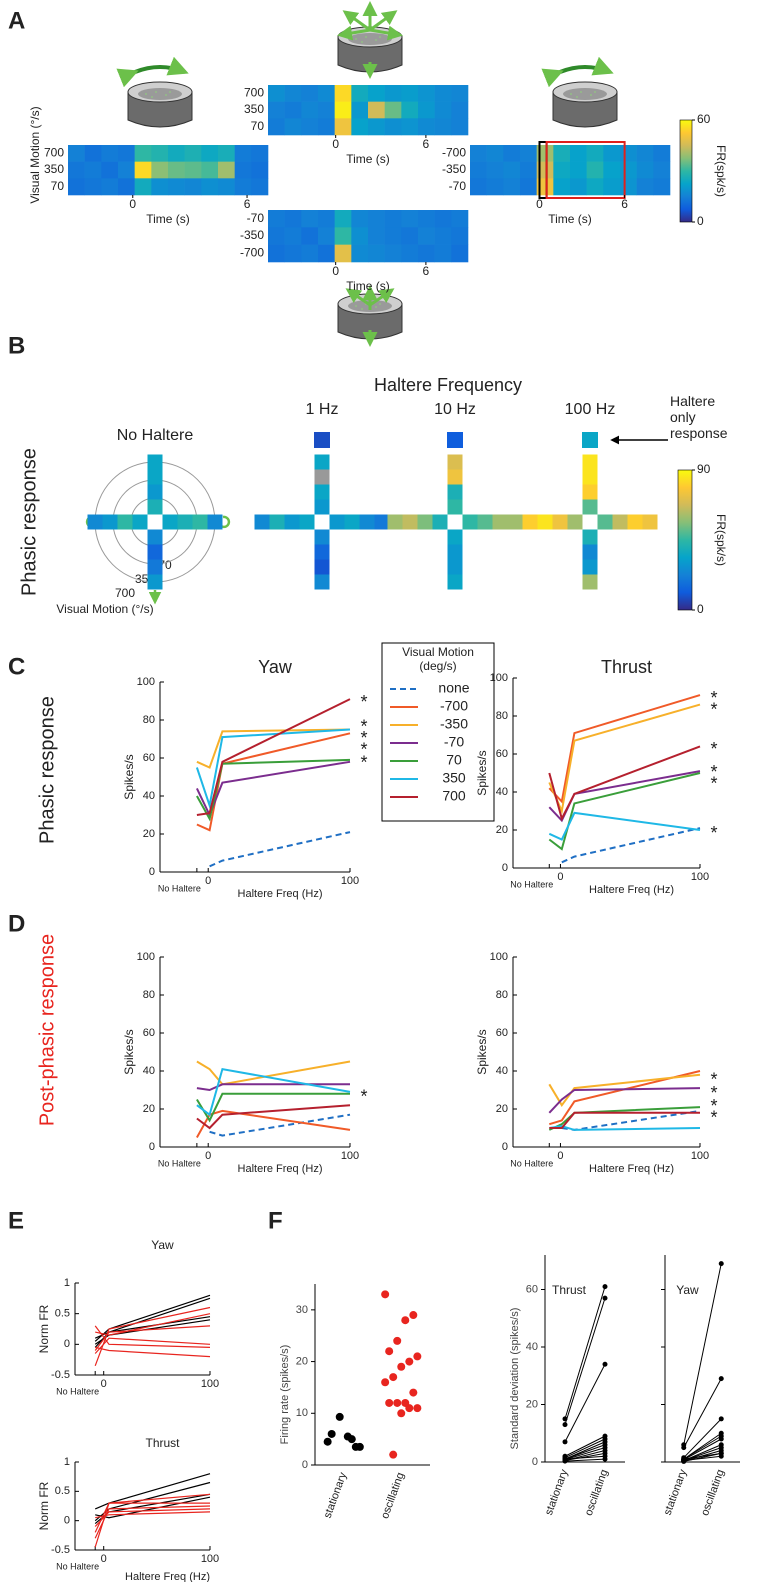  Describe the element at coordinates (58, 186) in the screenshot. I see `row-label: 70` at that location.